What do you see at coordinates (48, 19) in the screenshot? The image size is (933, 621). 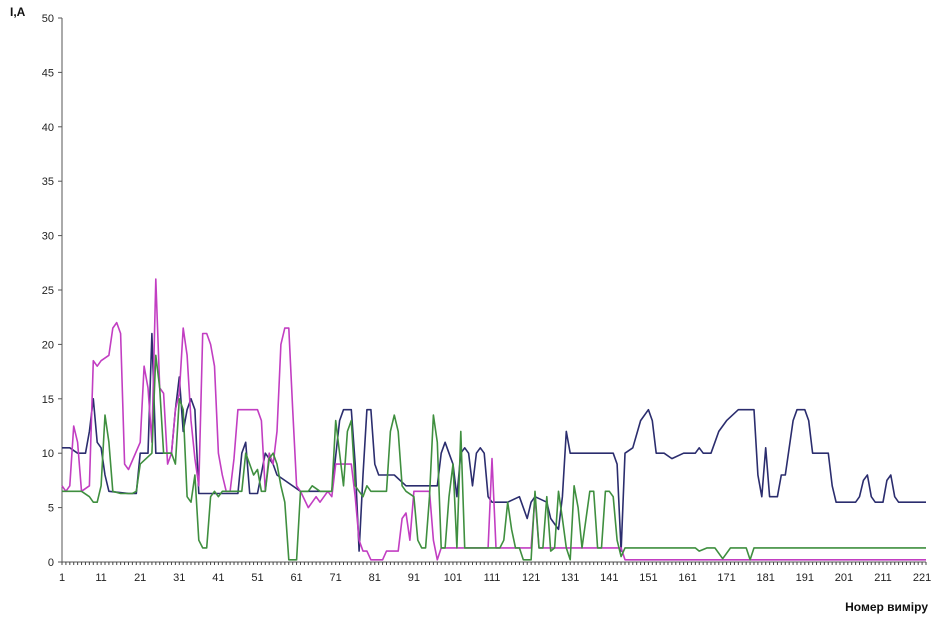 I see `y-tick-label: 50` at bounding box center [48, 19].